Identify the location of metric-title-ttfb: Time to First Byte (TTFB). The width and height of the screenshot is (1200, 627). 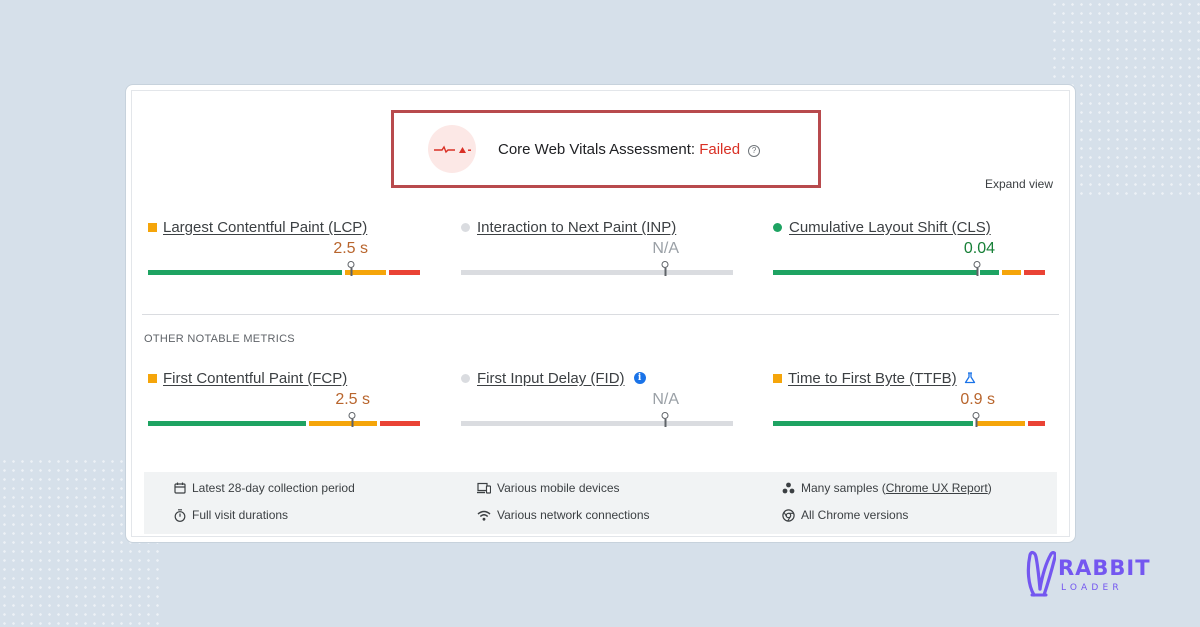
(872, 378).